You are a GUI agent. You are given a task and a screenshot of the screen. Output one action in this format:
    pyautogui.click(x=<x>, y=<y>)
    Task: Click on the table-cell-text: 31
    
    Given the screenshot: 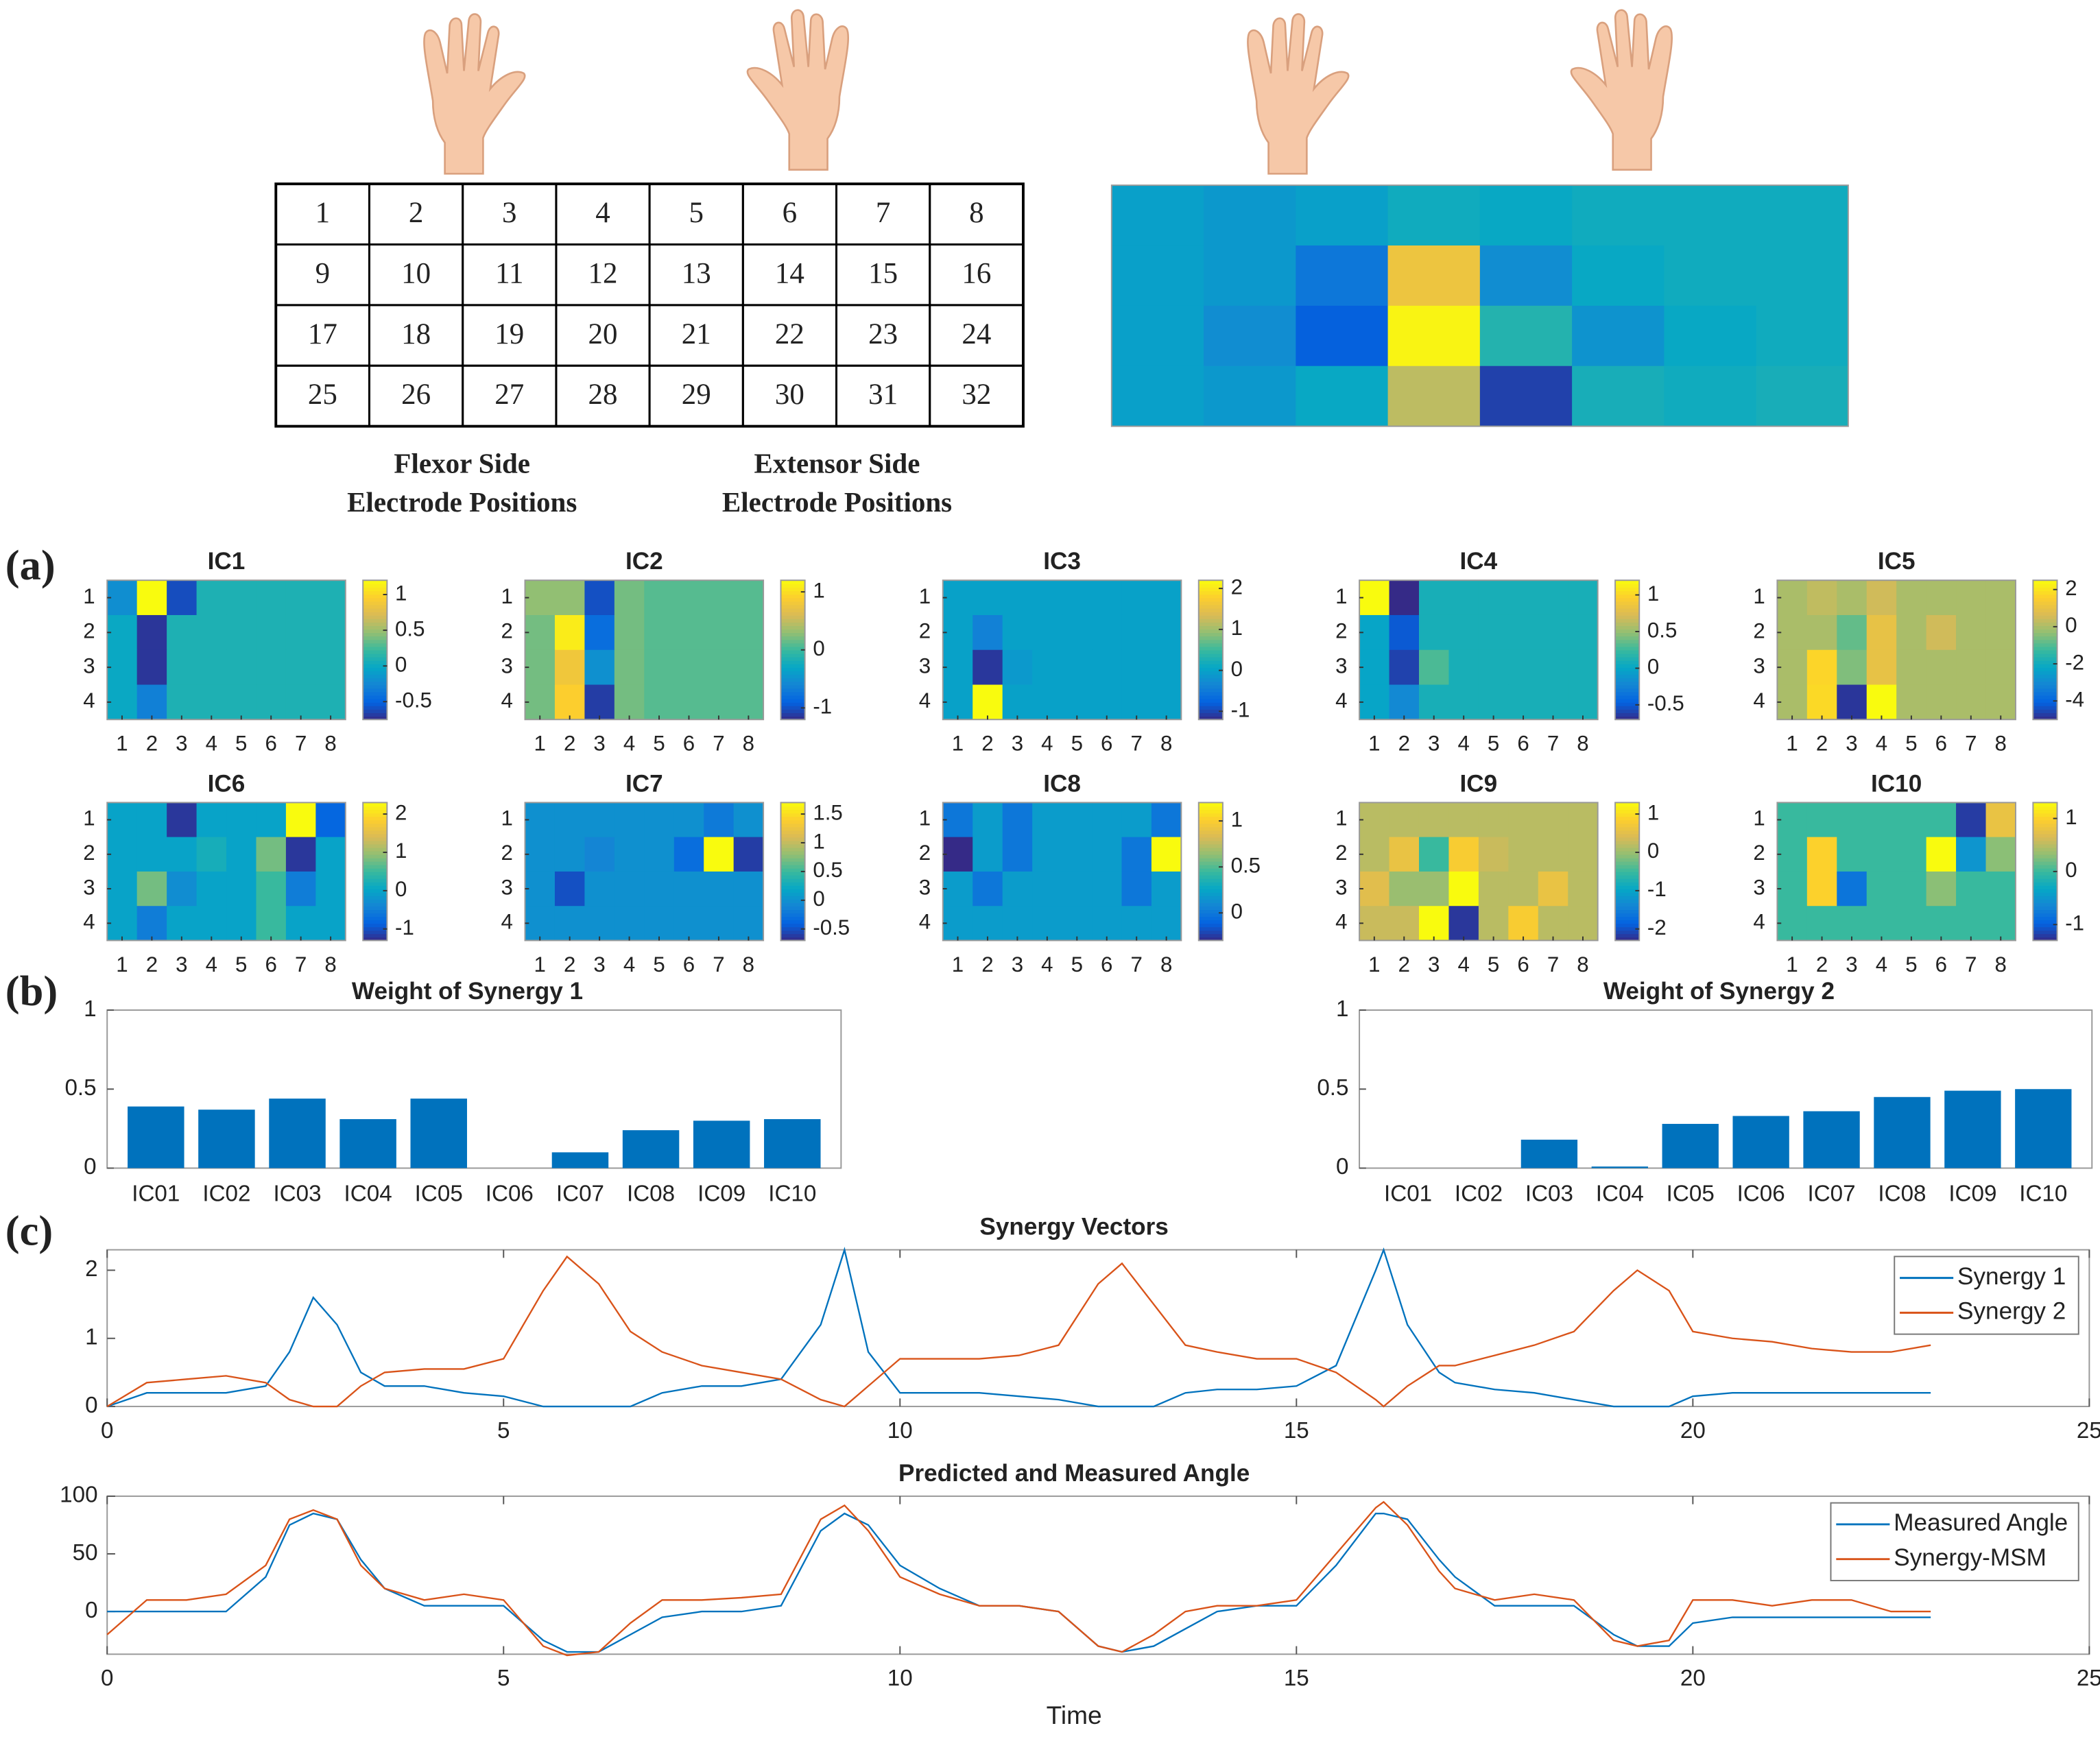 What is the action you would take?
    pyautogui.click(x=883, y=395)
    